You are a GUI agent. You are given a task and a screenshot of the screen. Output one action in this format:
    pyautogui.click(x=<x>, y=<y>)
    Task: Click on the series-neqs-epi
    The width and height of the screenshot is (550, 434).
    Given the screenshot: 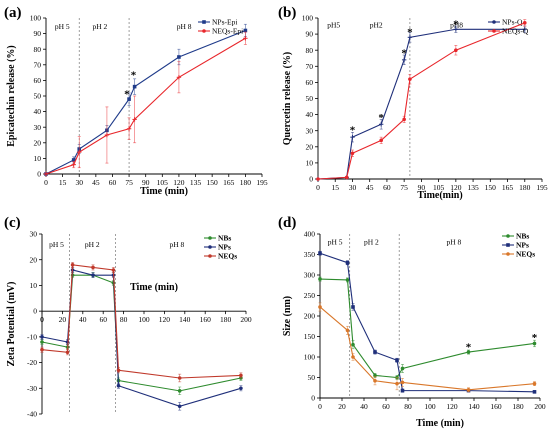 What is the action you would take?
    pyautogui.click(x=145, y=104)
    